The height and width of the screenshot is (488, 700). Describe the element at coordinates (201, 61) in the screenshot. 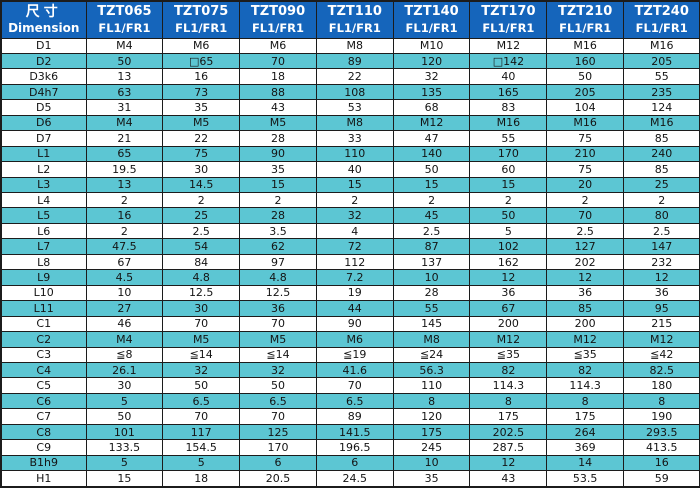

I see `value-cell: □65` at that location.